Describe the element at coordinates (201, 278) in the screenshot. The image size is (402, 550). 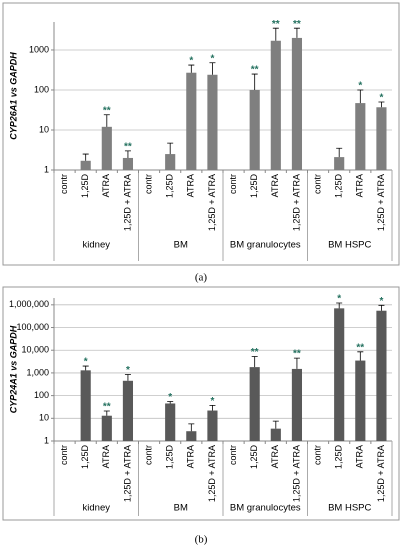
I see `caption: (a)` at that location.